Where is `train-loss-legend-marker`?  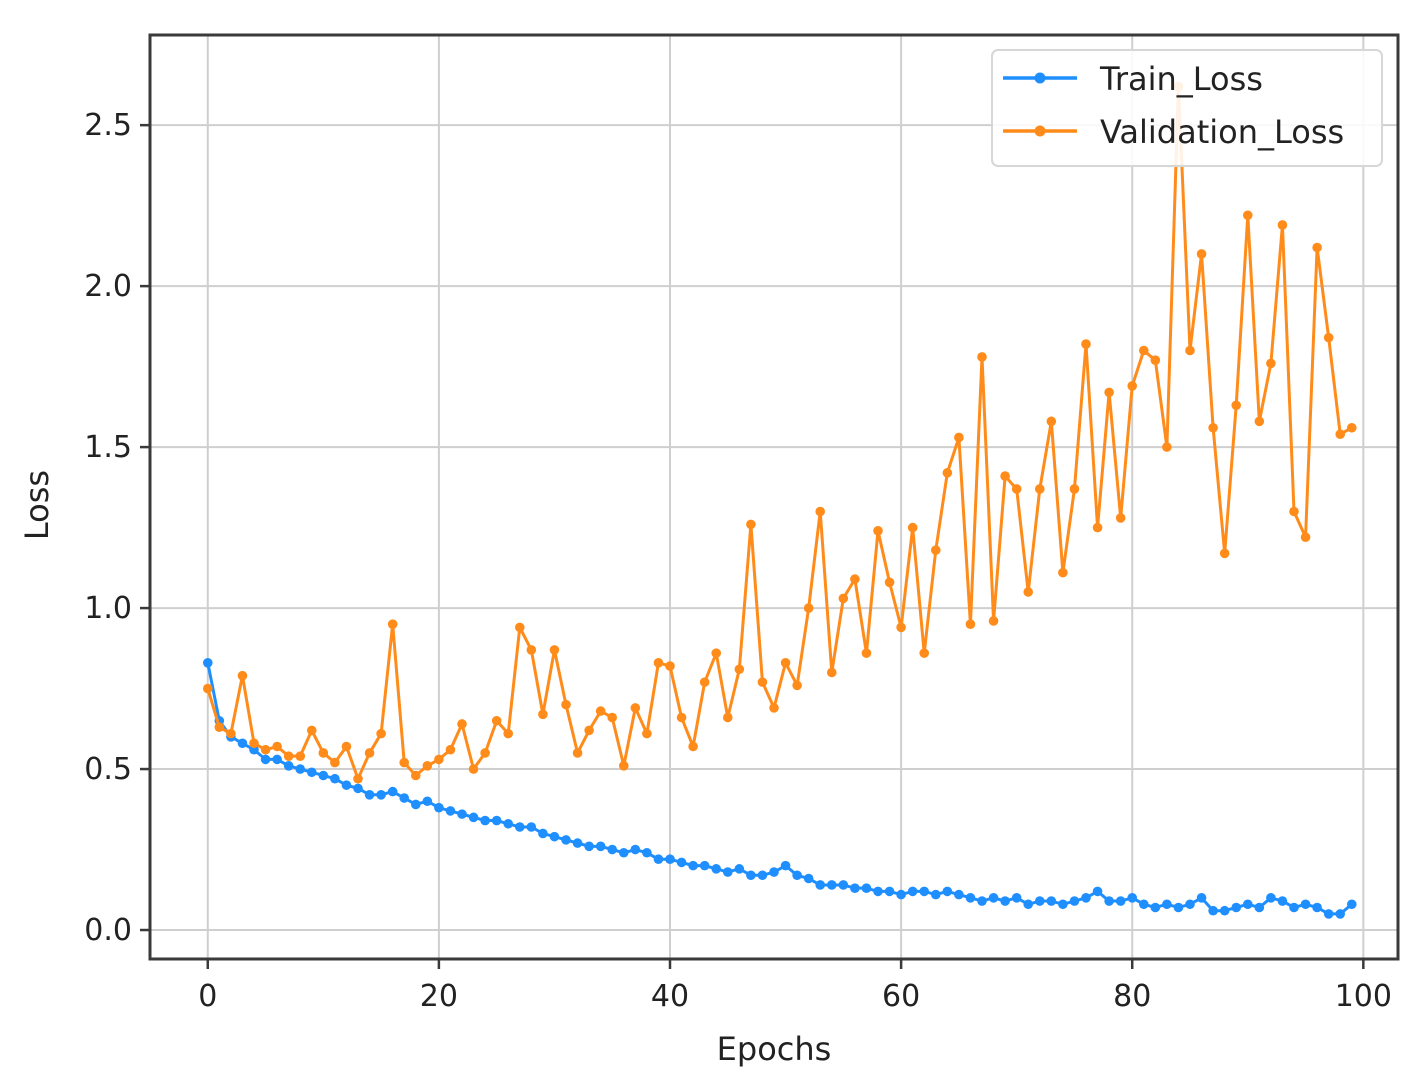 train-loss-legend-marker is located at coordinates (1040, 78).